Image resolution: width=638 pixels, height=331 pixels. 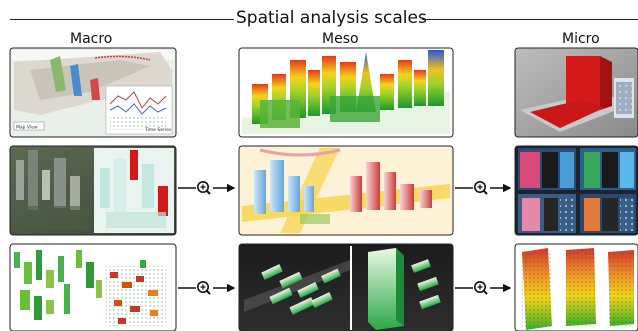 What do you see at coordinates (93, 190) in the screenshot?
I see `panel-macro-aerial-model` at bounding box center [93, 190].